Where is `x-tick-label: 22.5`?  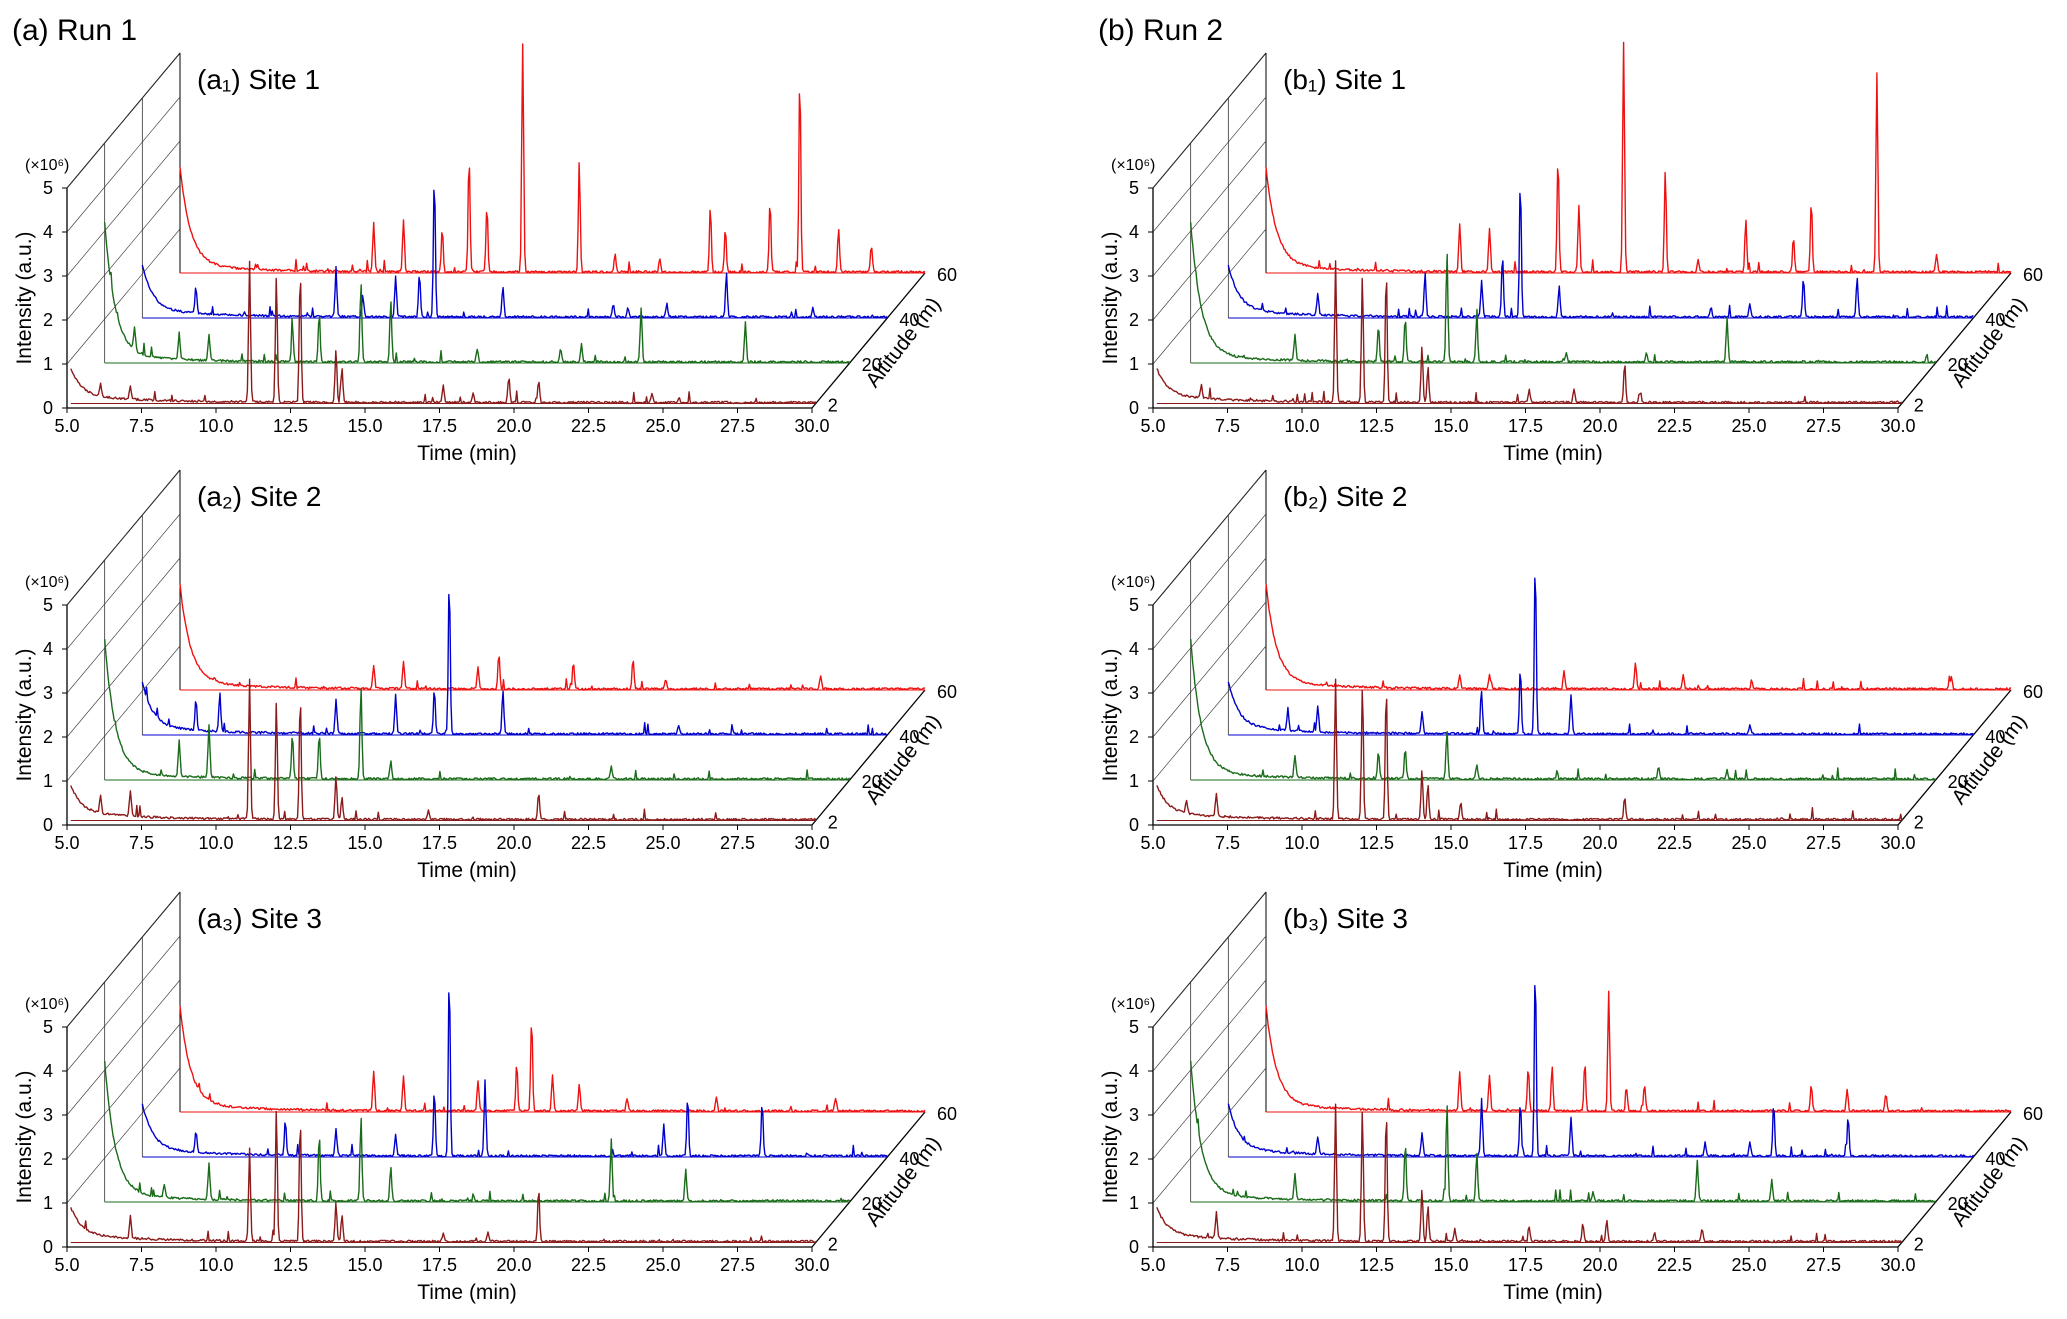
x-tick-label: 22.5 is located at coordinates (588, 843).